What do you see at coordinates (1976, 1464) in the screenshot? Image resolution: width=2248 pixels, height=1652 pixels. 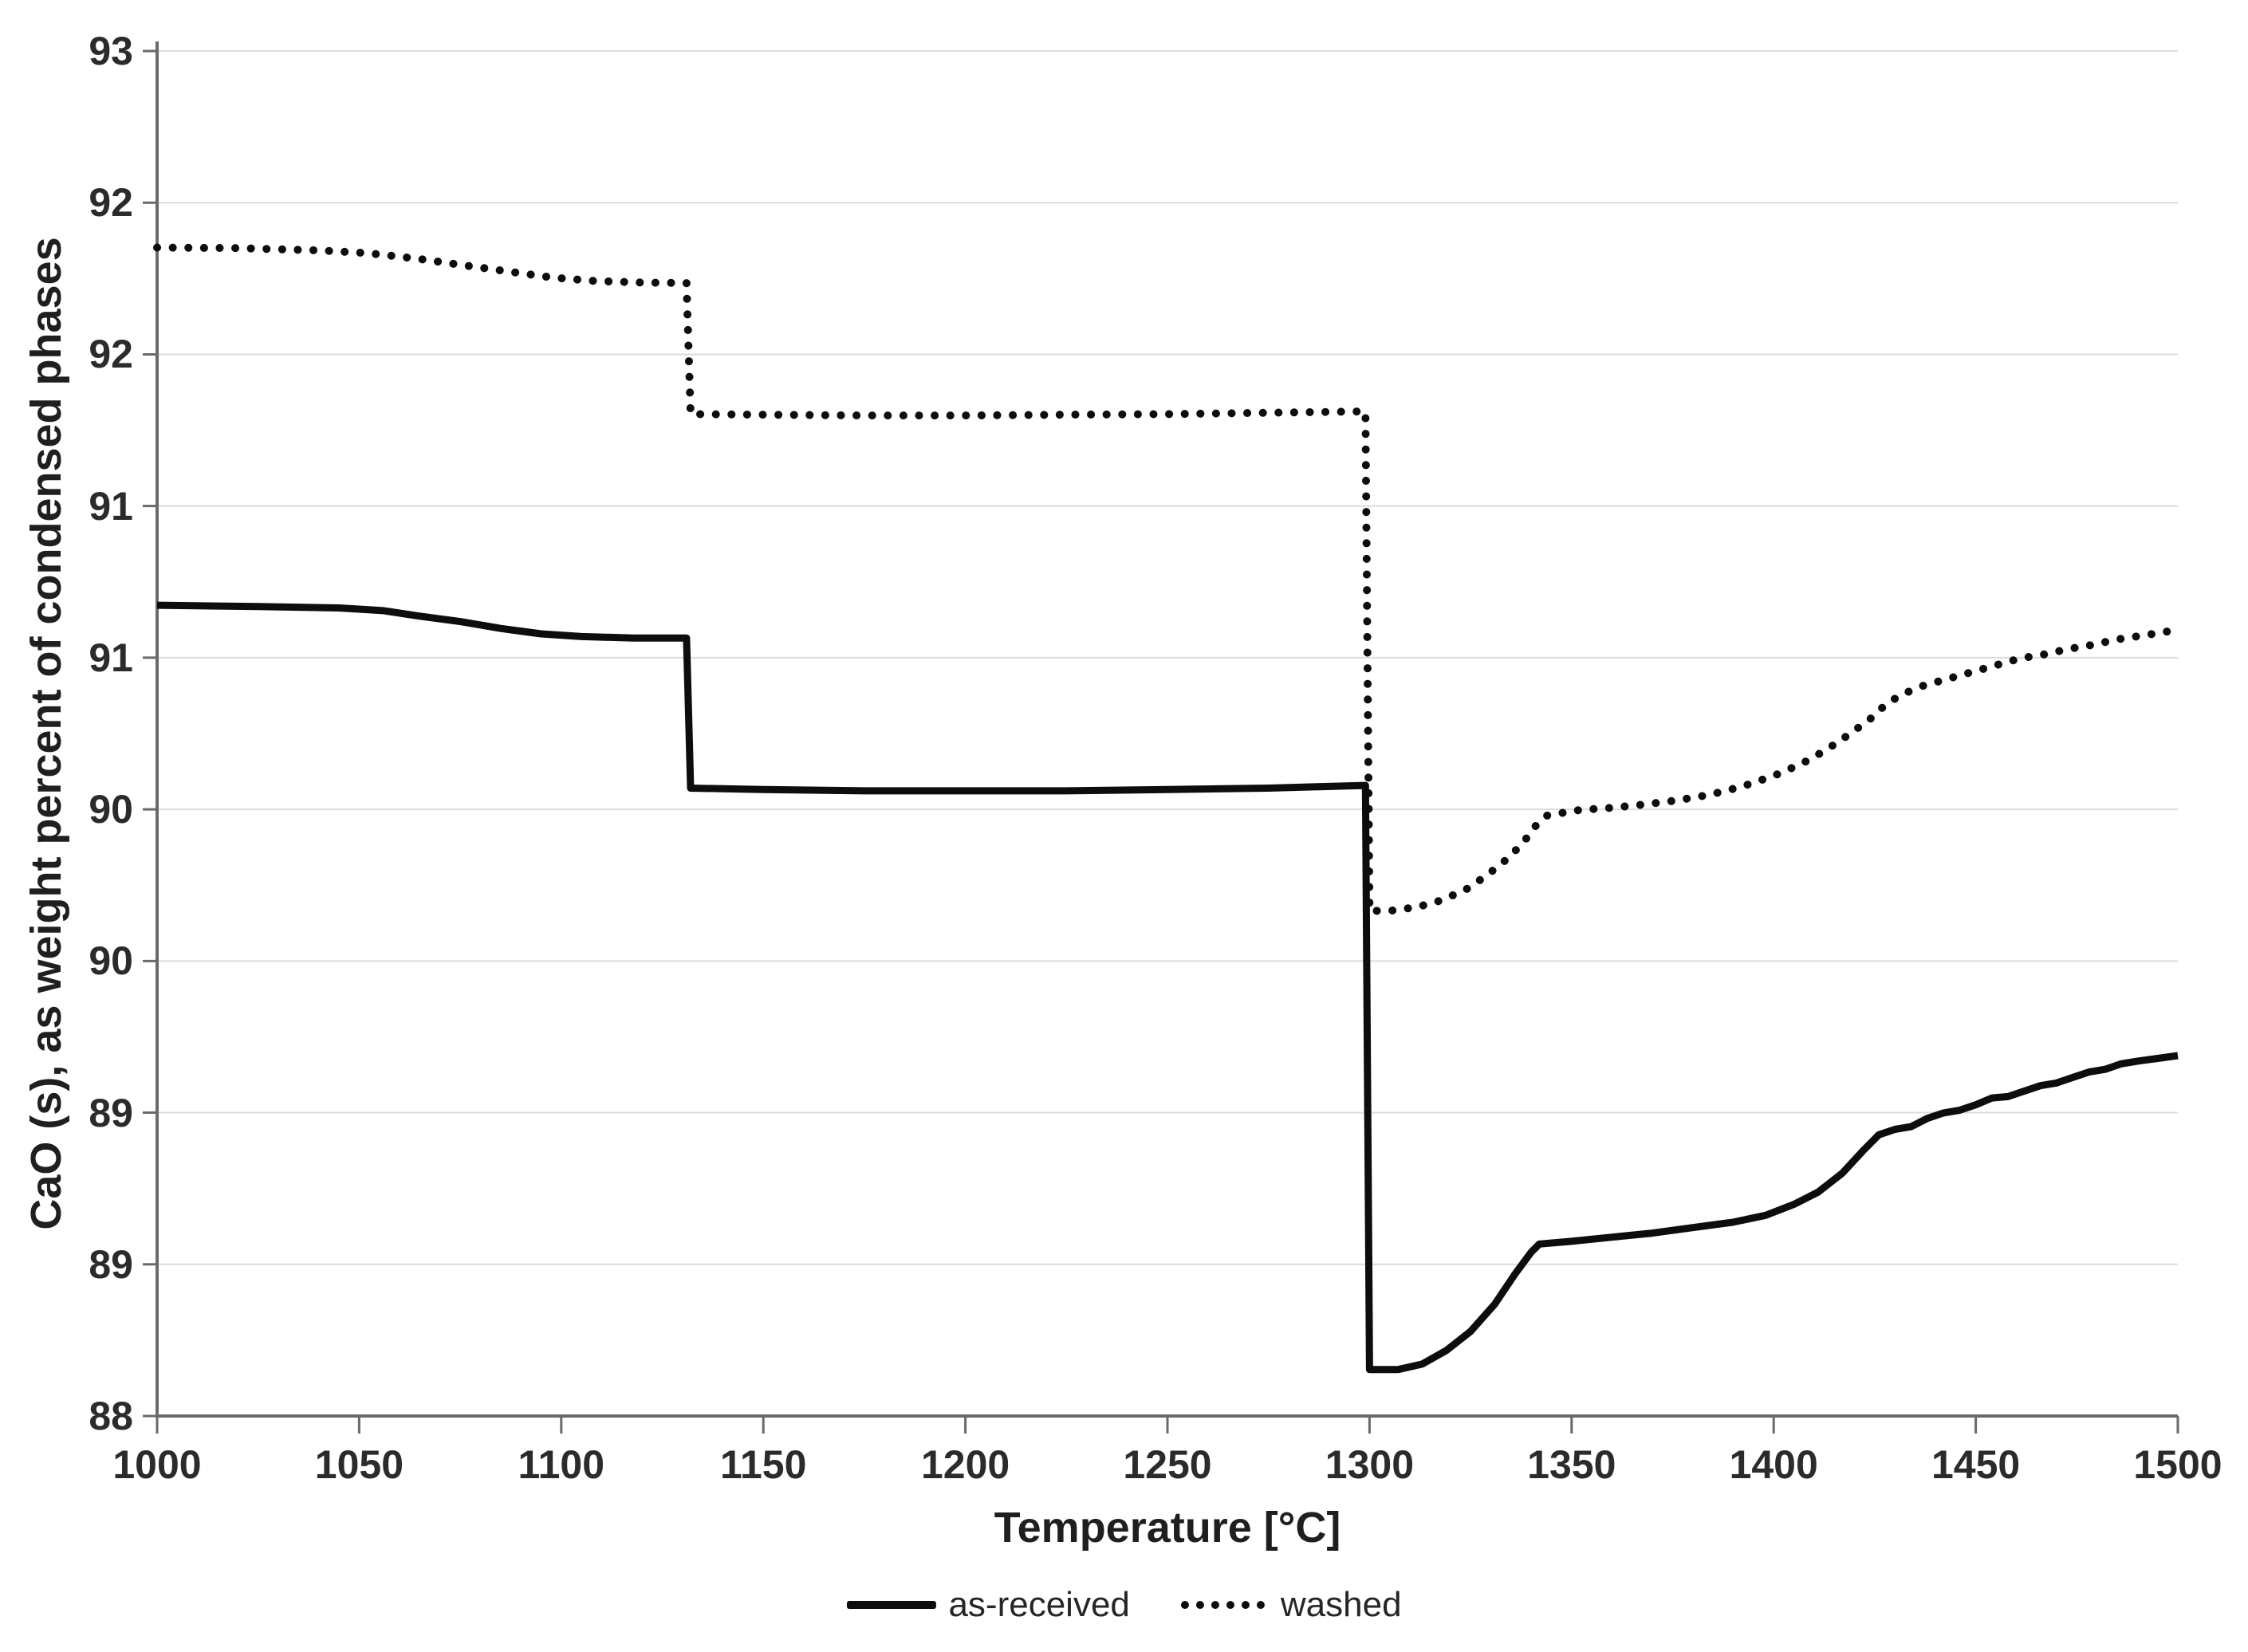 I see `x-tick-label: 1450` at bounding box center [1976, 1464].